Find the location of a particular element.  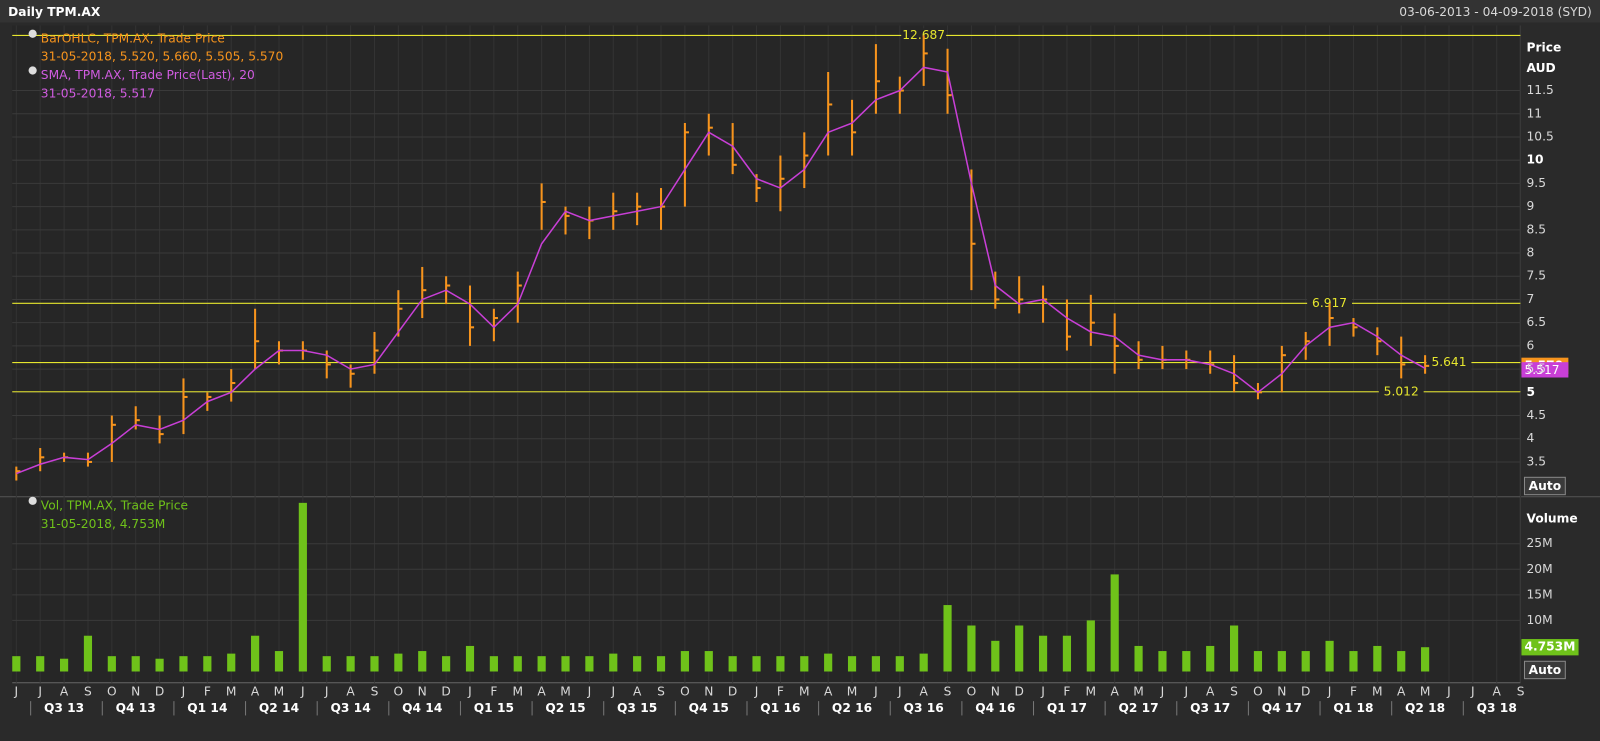

legend-entry: Vol, TPM.AX, Trade Price is located at coordinates (114, 505).